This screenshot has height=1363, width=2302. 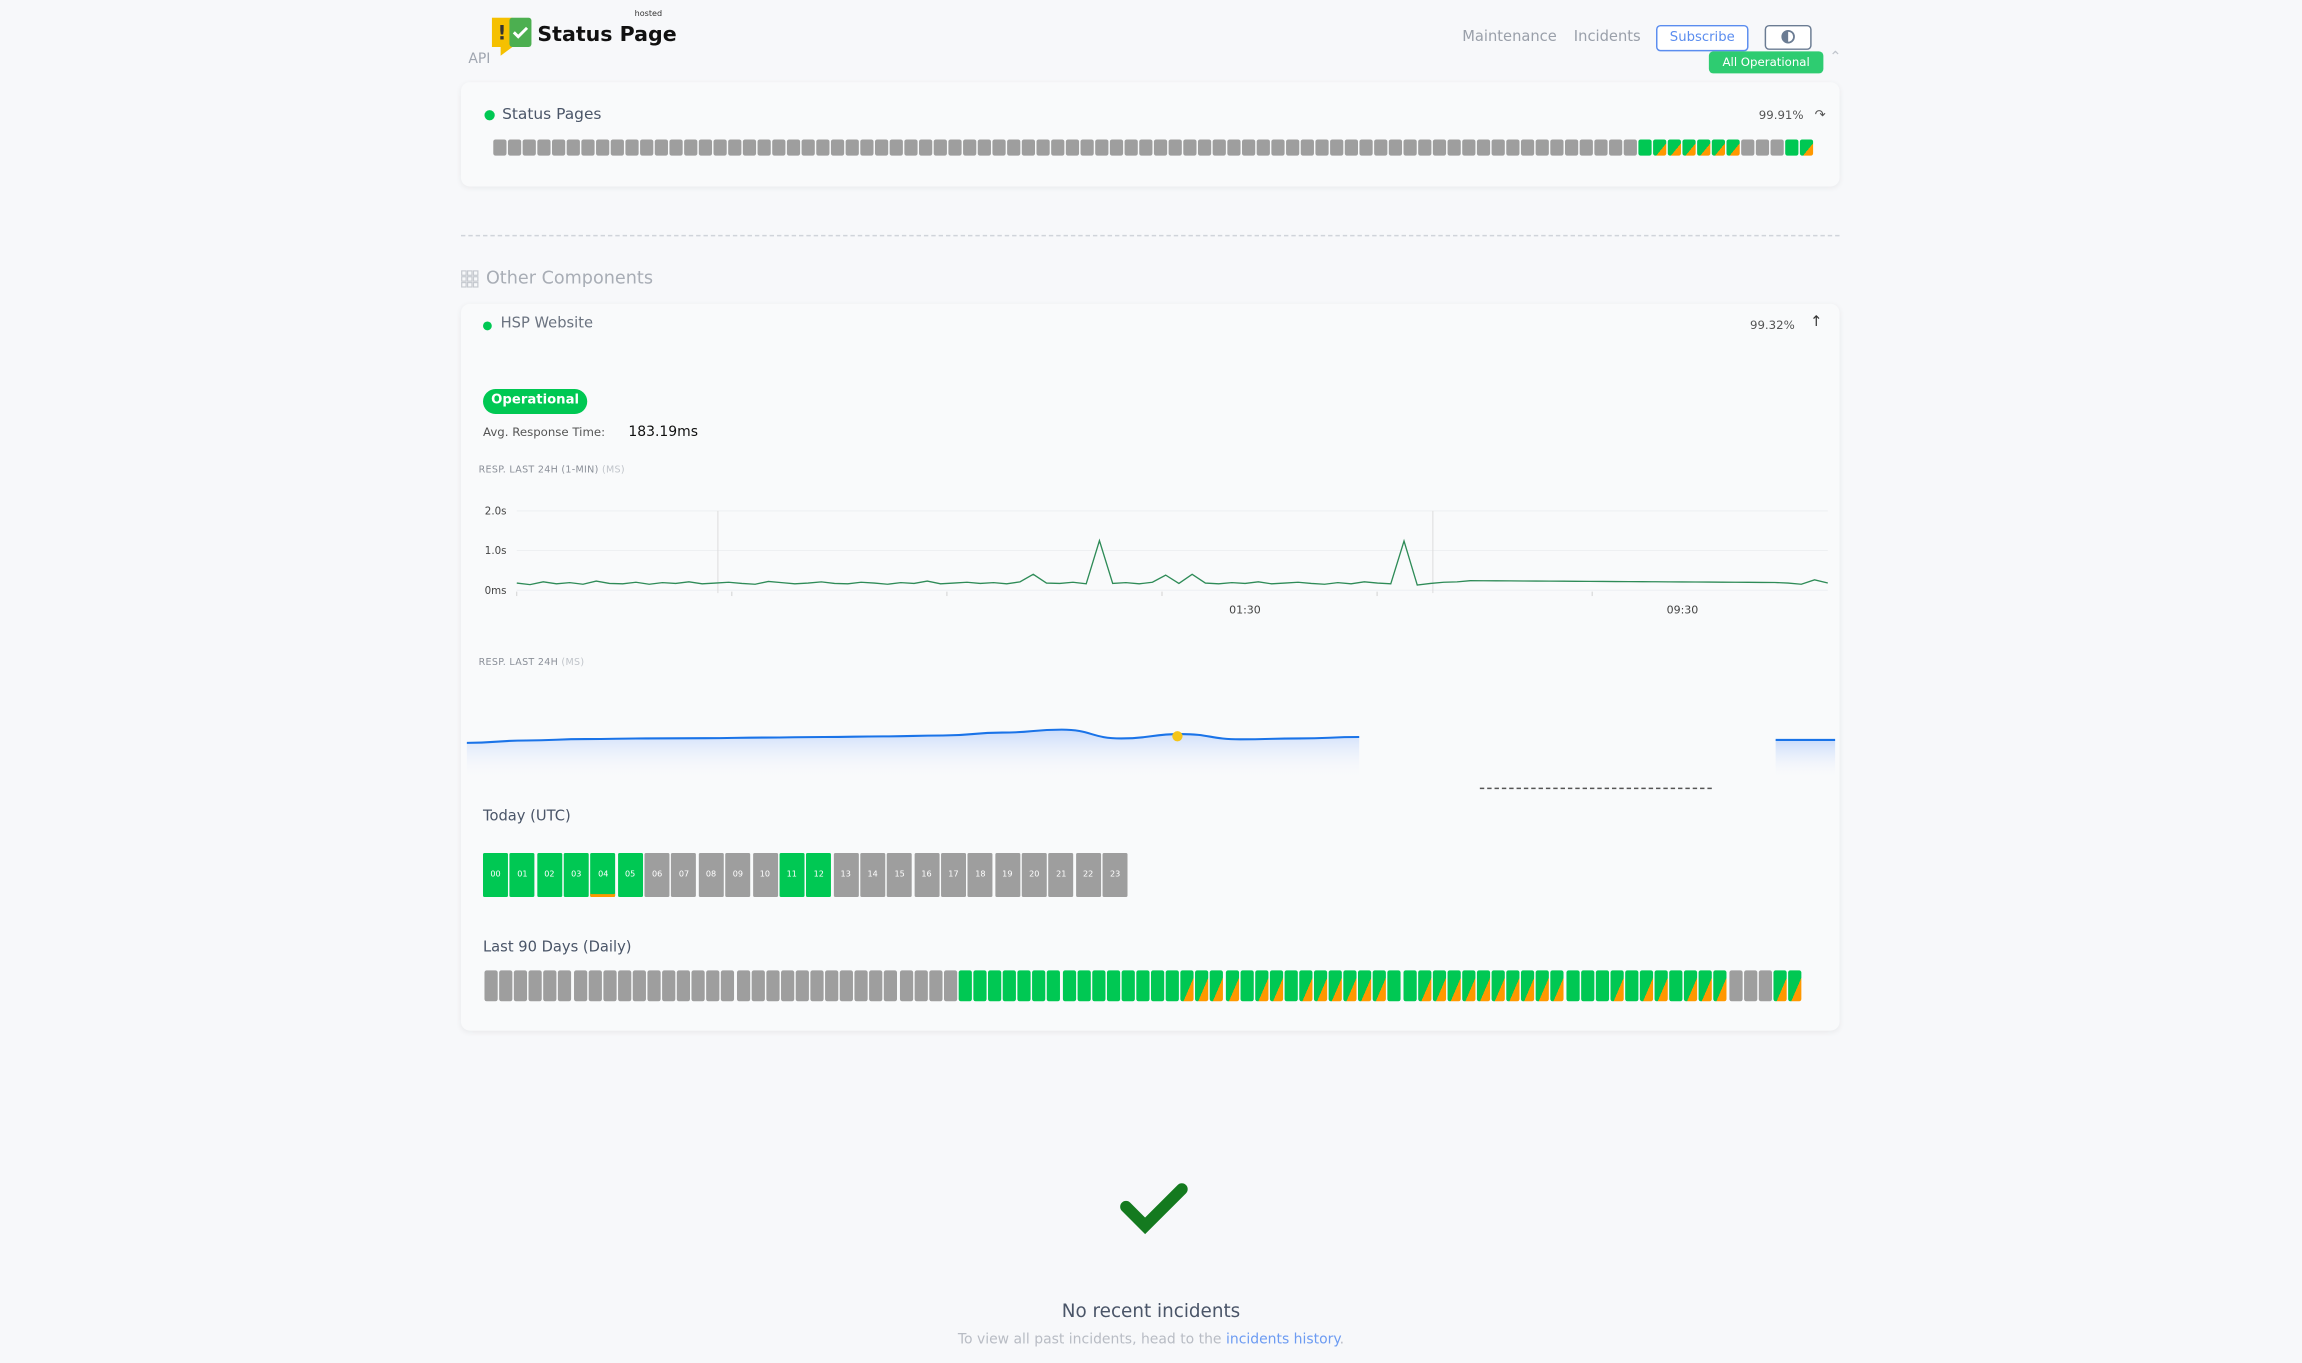 What do you see at coordinates (738, 875) in the screenshot?
I see `hour-bar-09: 09` at bounding box center [738, 875].